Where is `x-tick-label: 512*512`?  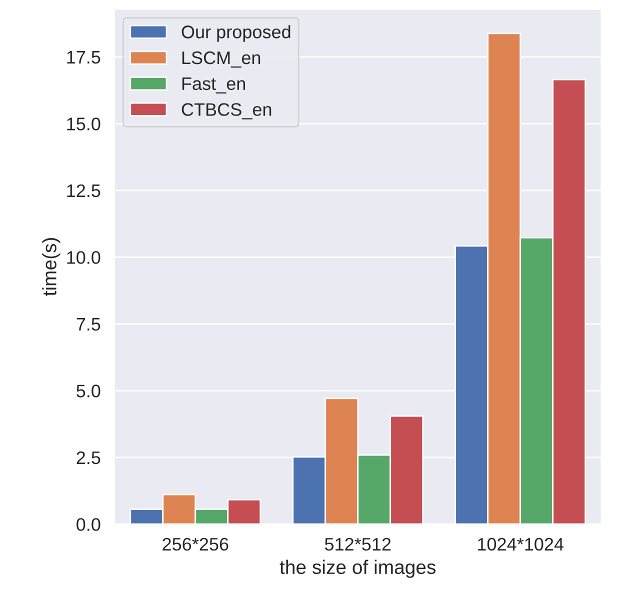 x-tick-label: 512*512 is located at coordinates (357, 544).